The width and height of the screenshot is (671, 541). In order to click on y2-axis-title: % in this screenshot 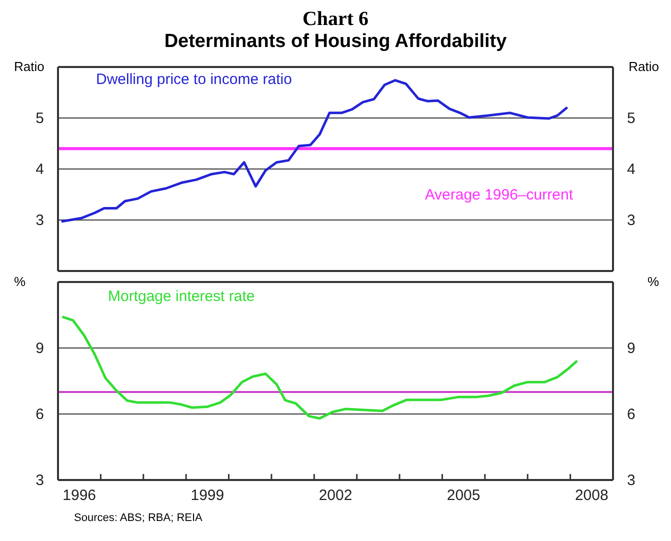, I will do `click(653, 281)`.